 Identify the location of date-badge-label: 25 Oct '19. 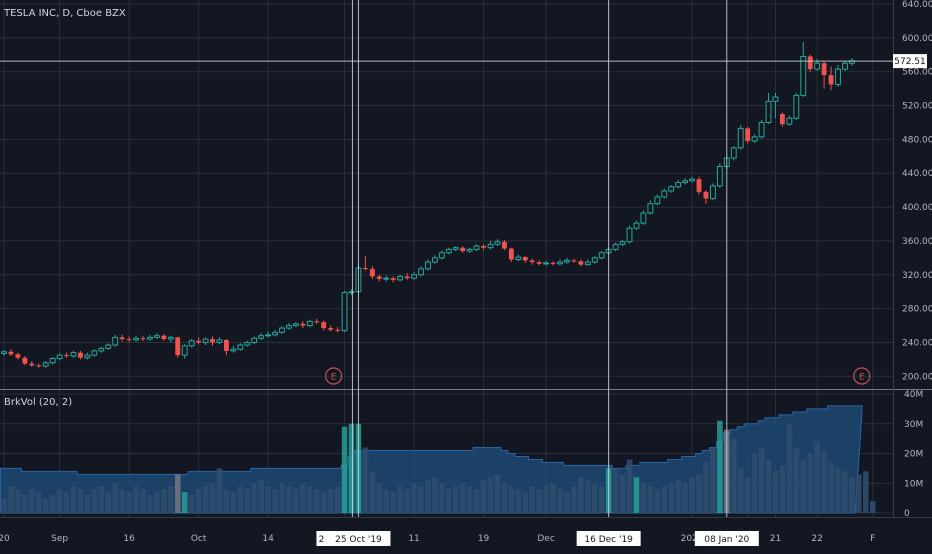
(358, 540).